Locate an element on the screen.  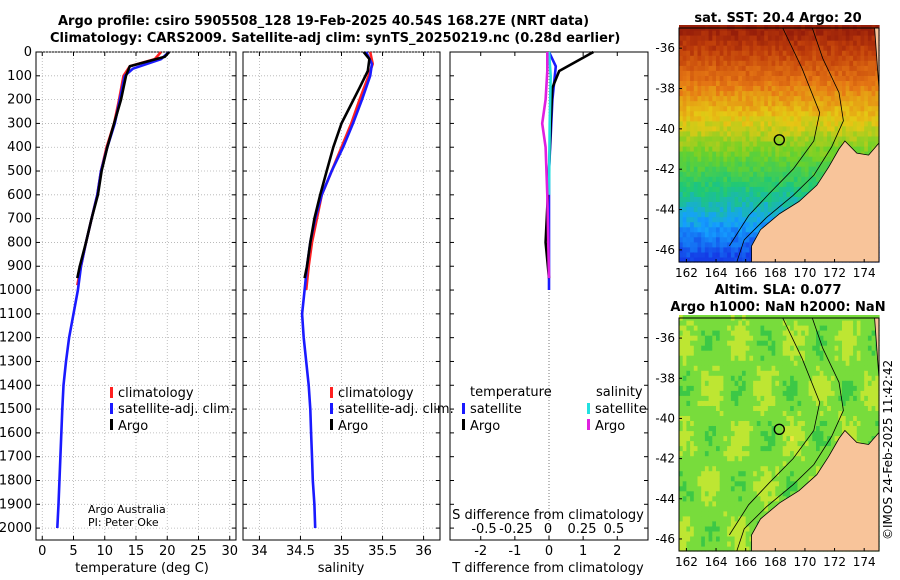
legend-argo: Argo is located at coordinates (133, 426).